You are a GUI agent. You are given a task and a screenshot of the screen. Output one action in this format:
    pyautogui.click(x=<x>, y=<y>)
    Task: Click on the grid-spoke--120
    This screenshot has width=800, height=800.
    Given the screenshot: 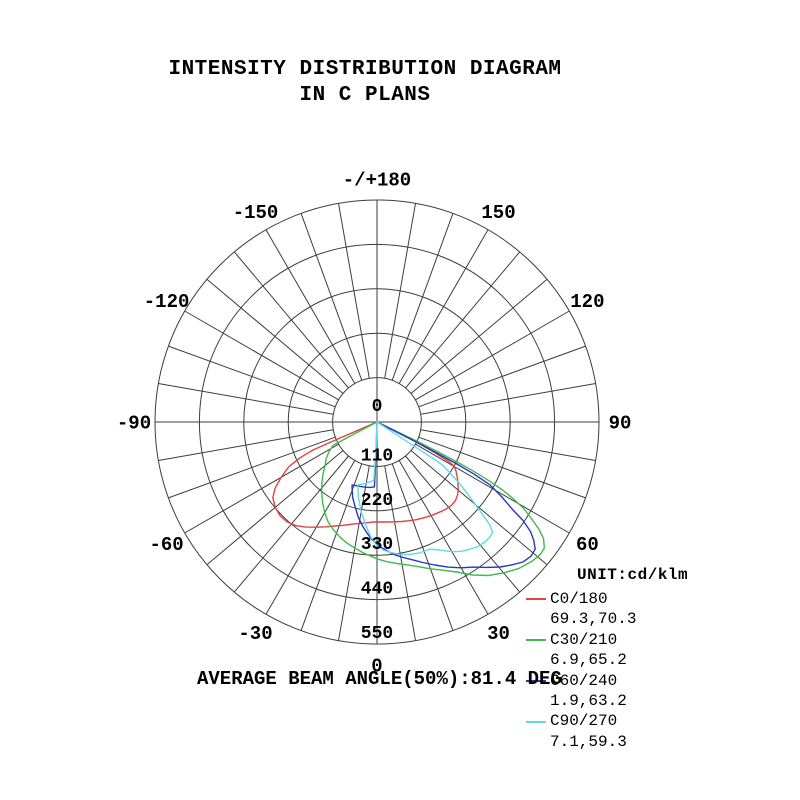 What is the action you would take?
    pyautogui.click(x=261, y=355)
    